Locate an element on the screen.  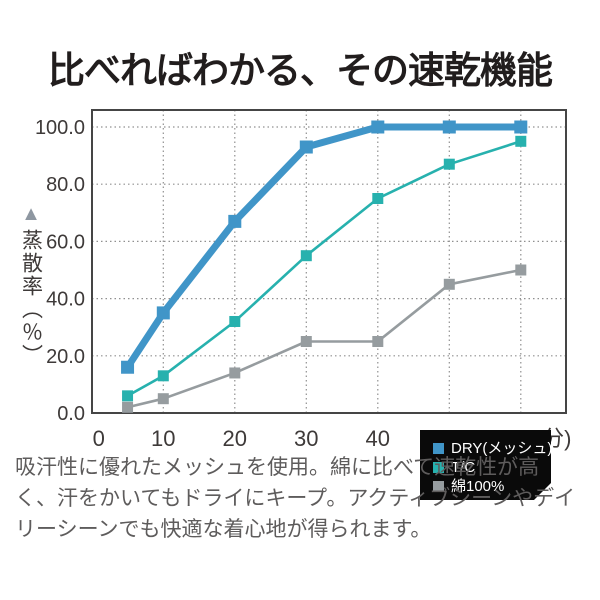
legend-item-cotton: 綿100% is located at coordinates (492, 486).